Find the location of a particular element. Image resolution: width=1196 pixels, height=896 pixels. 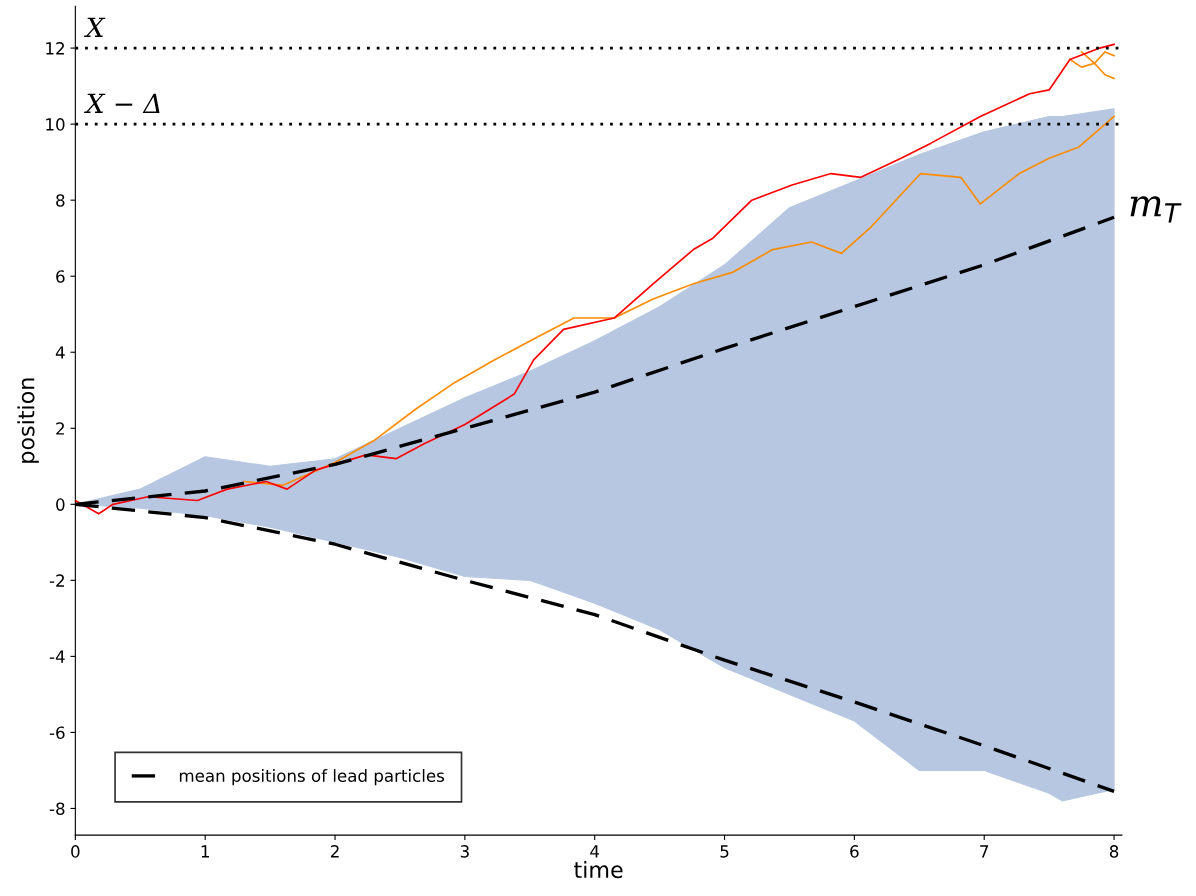

ref-line-label: X is located at coordinates (95, 27).